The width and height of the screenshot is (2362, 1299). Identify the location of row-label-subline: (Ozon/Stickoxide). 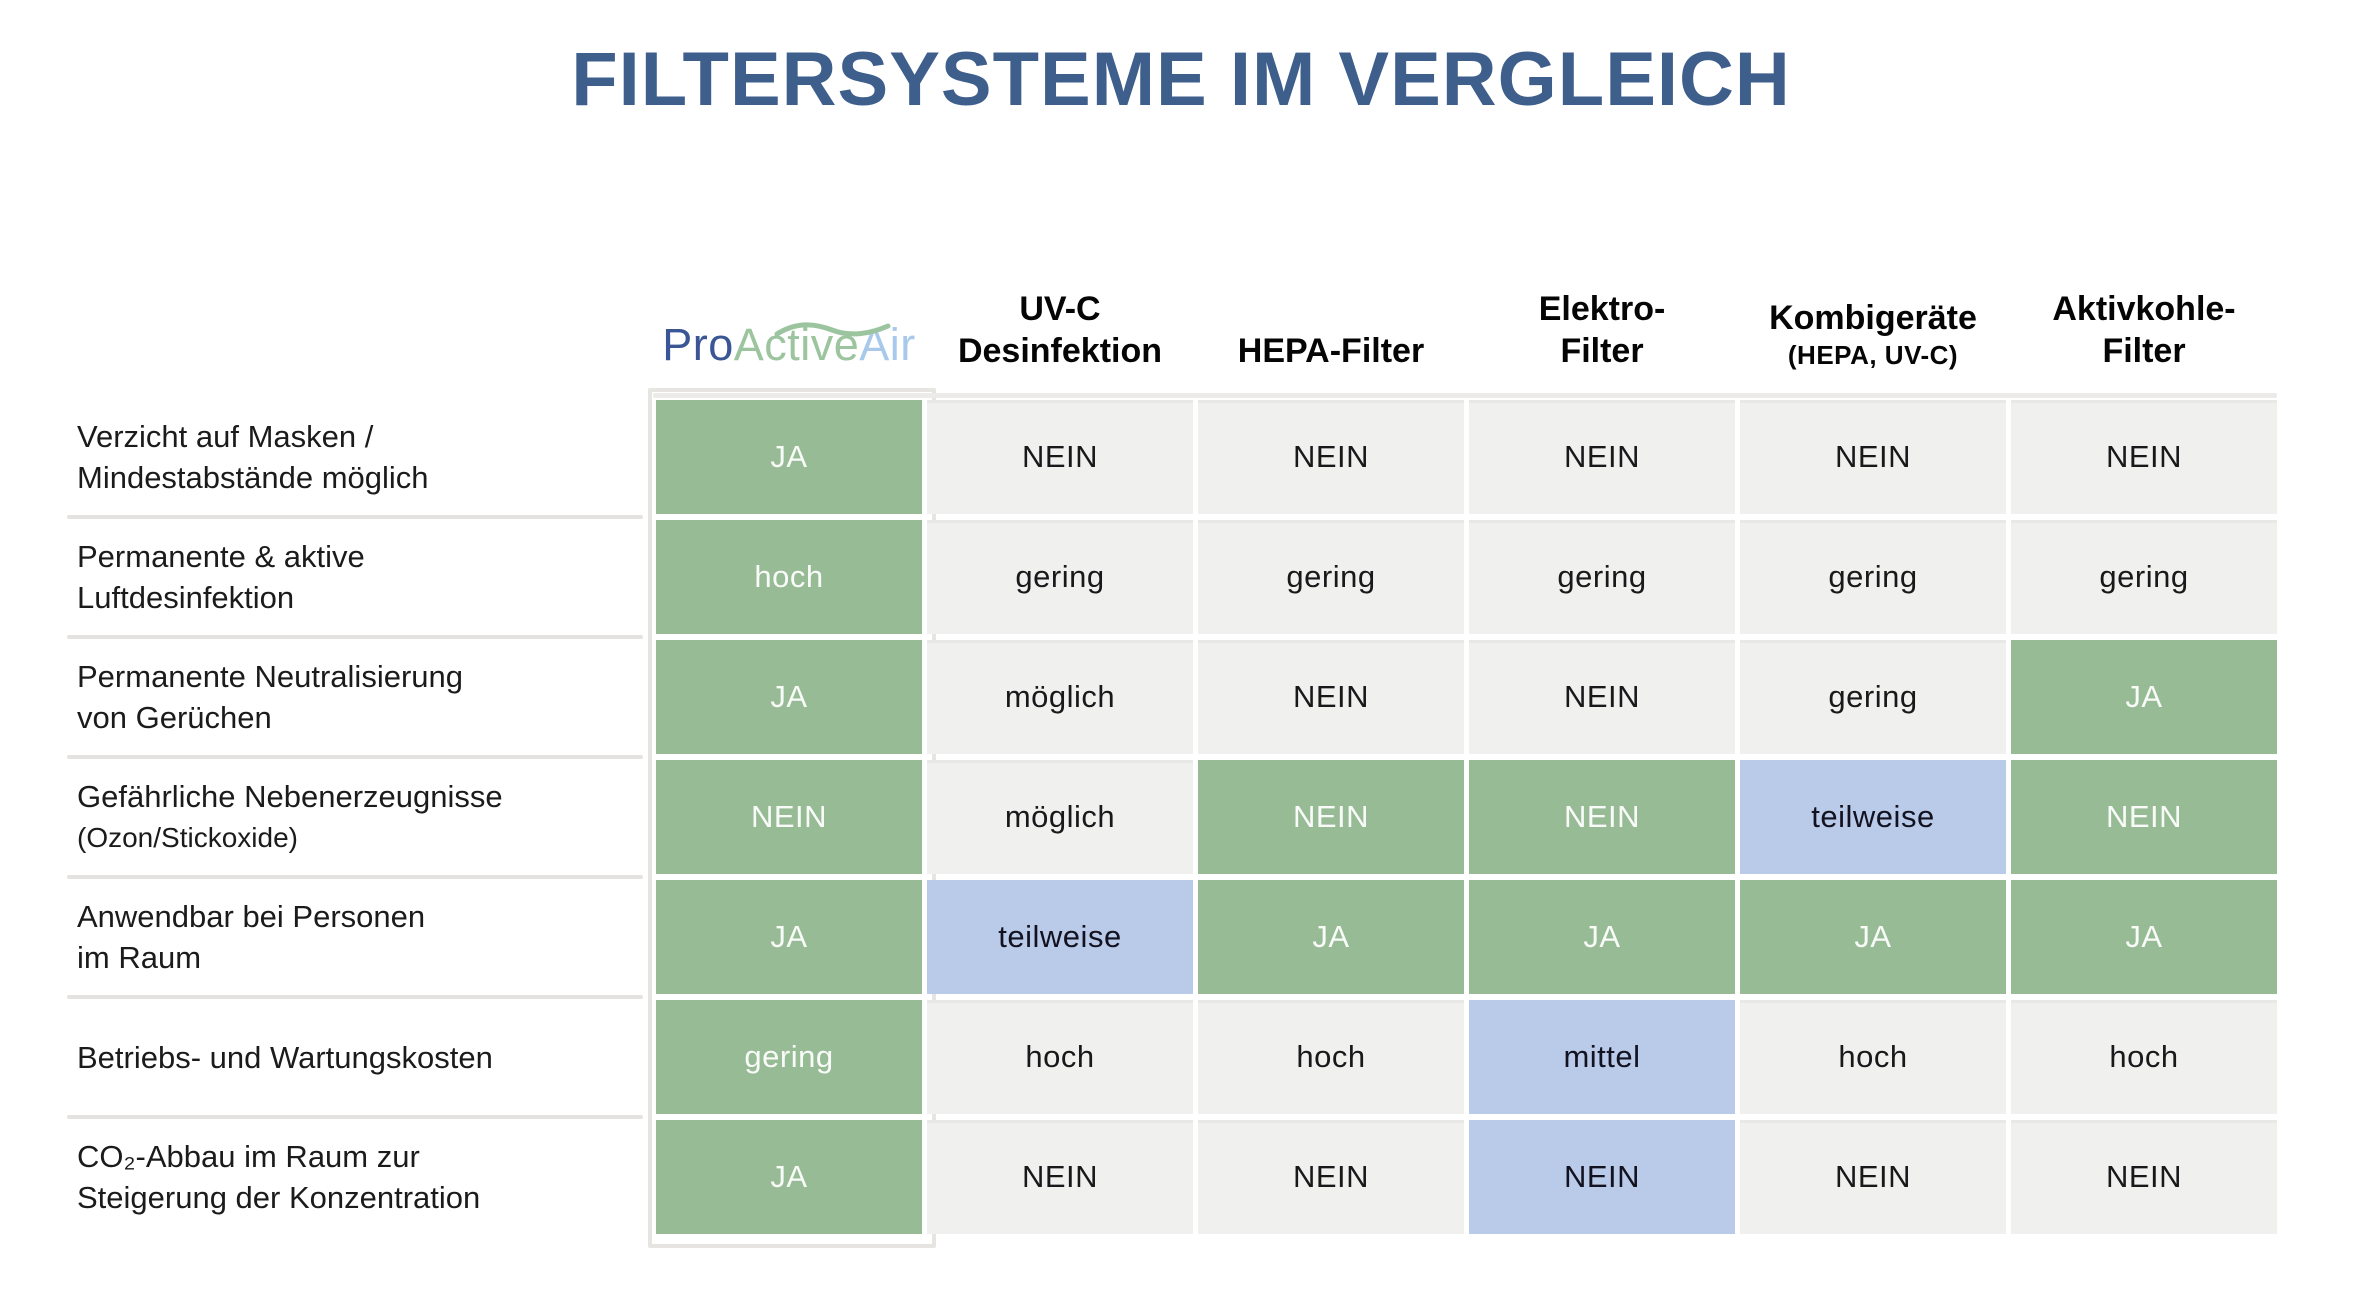
(187, 837).